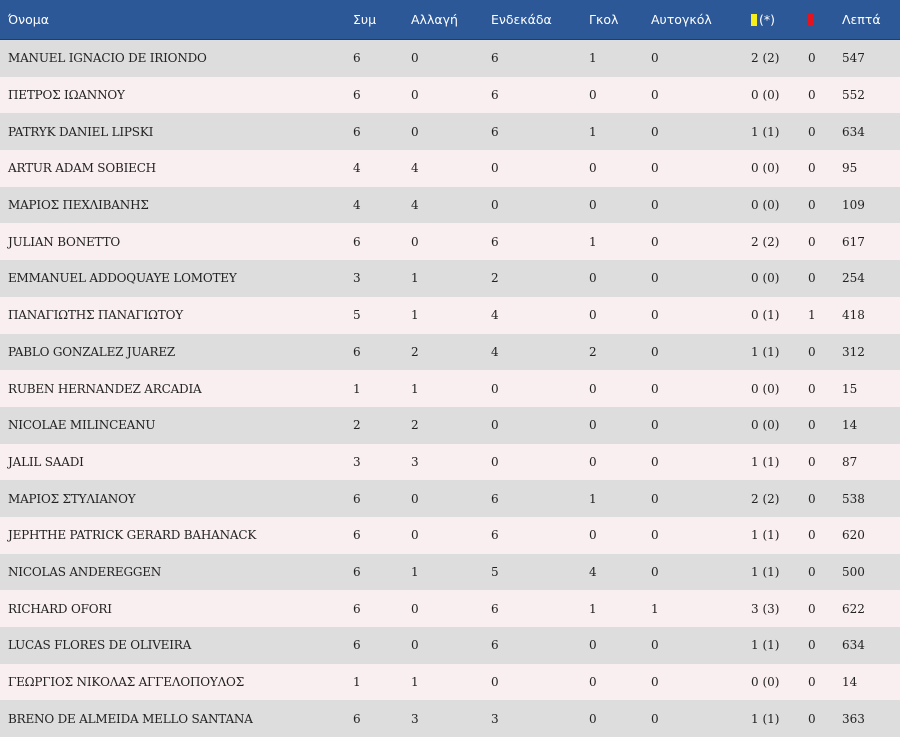 The width and height of the screenshot is (900, 737). What do you see at coordinates (172, 572) in the screenshot?
I see `player-name-cell: NICOLAS ANDEREGGEN` at bounding box center [172, 572].